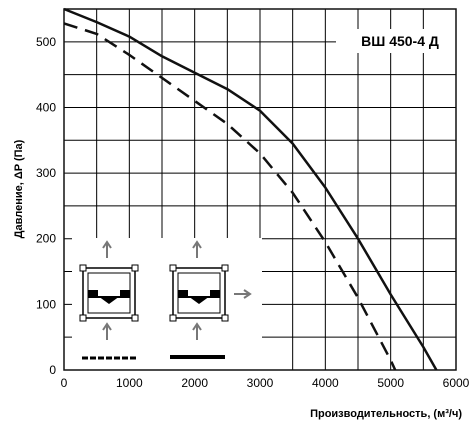 The width and height of the screenshot is (474, 427). Describe the element at coordinates (109, 300) in the screenshot. I see `fan-unit-left-icon` at that location.